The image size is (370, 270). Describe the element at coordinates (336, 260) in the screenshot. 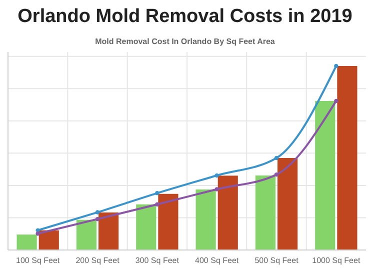

I see `x-tick-label: 1000 Sq Feet` at that location.